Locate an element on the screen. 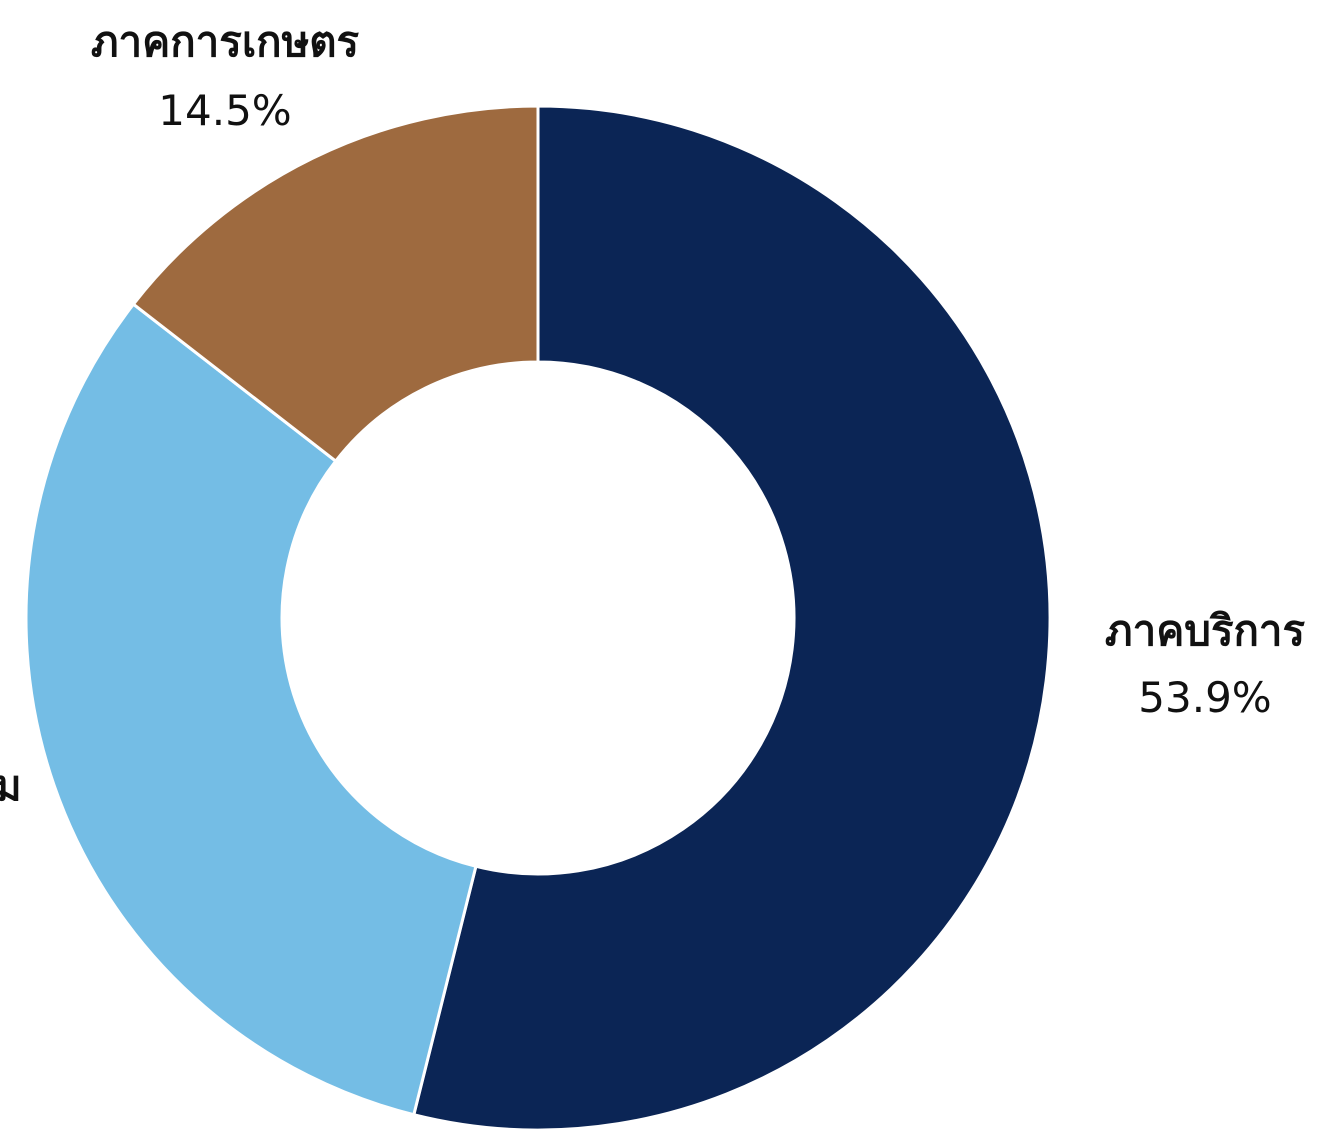 This screenshot has height=1136, width=1330. slice-label-agriculture-name: ภาคการเกษตร is located at coordinates (225, 41).